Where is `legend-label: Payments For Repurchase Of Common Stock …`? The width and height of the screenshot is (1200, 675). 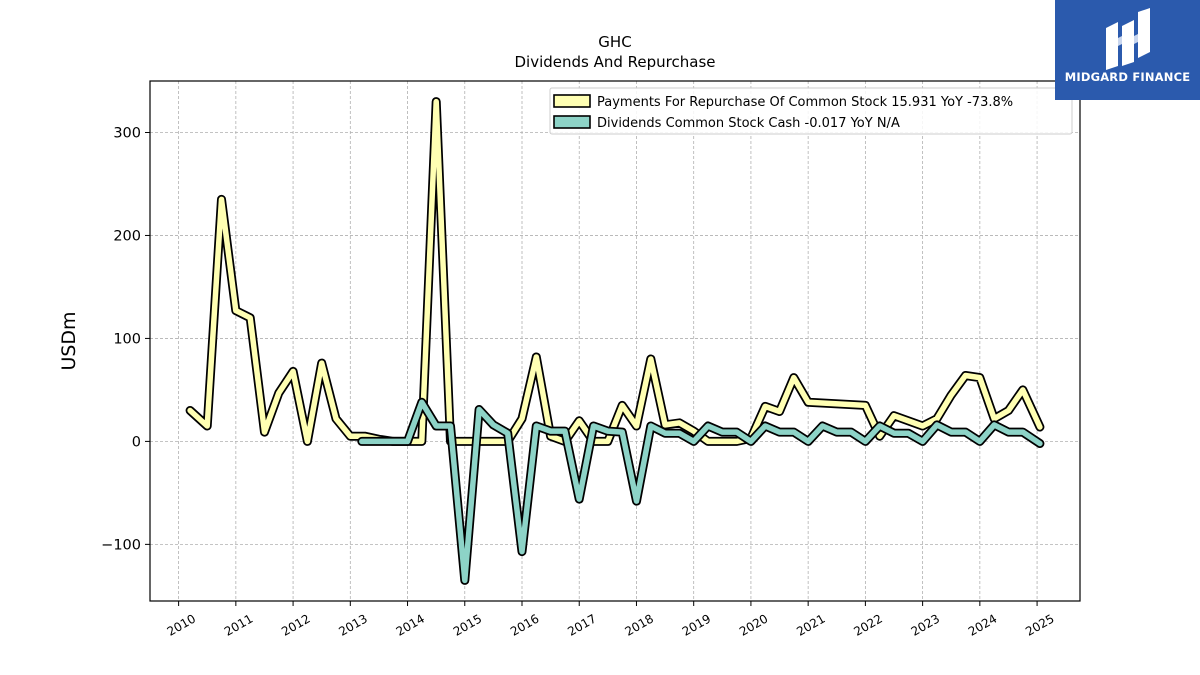
legend-label: Payments For Repurchase Of Common Stock … is located at coordinates (805, 102).